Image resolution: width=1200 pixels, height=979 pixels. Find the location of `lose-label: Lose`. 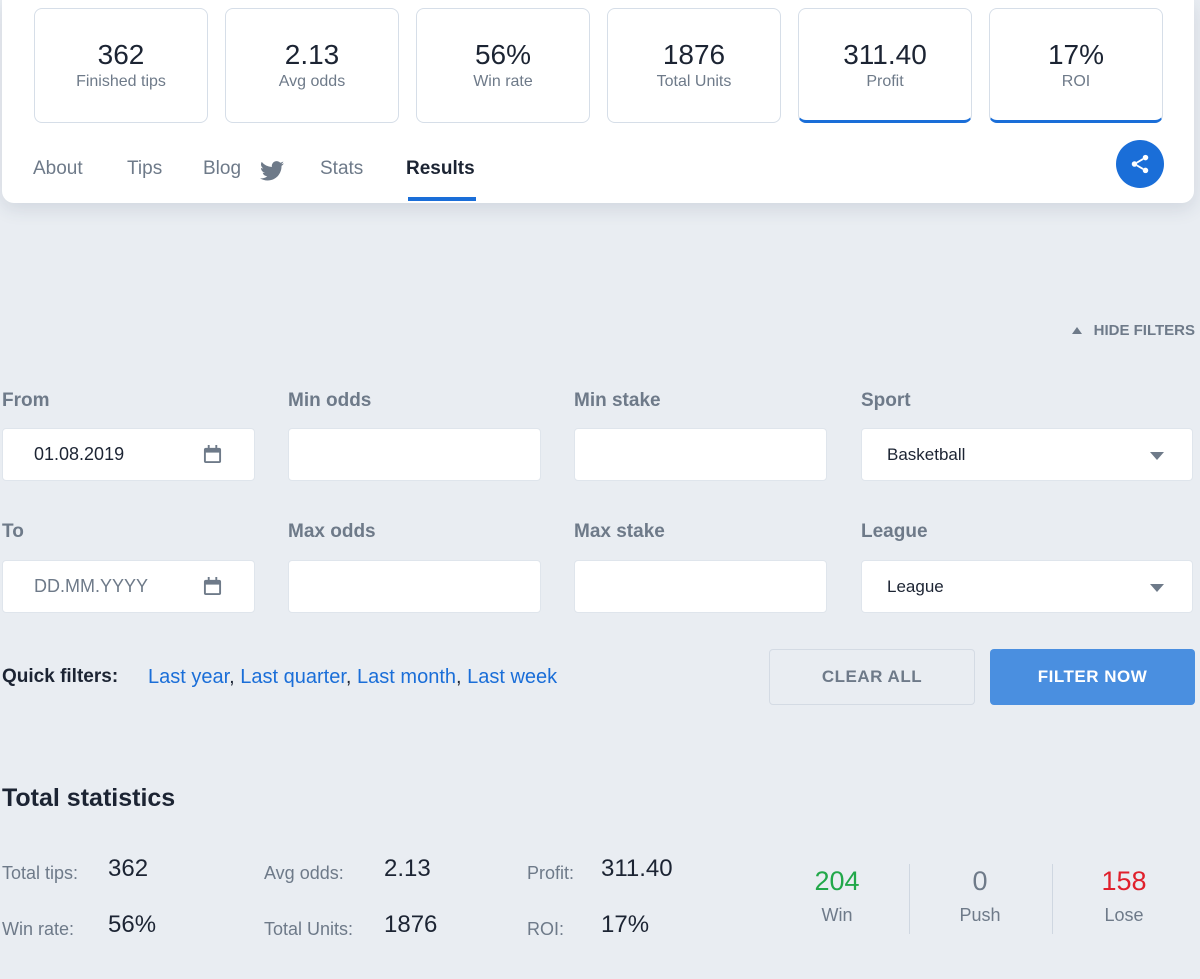

lose-label: Lose is located at coordinates (1124, 915).